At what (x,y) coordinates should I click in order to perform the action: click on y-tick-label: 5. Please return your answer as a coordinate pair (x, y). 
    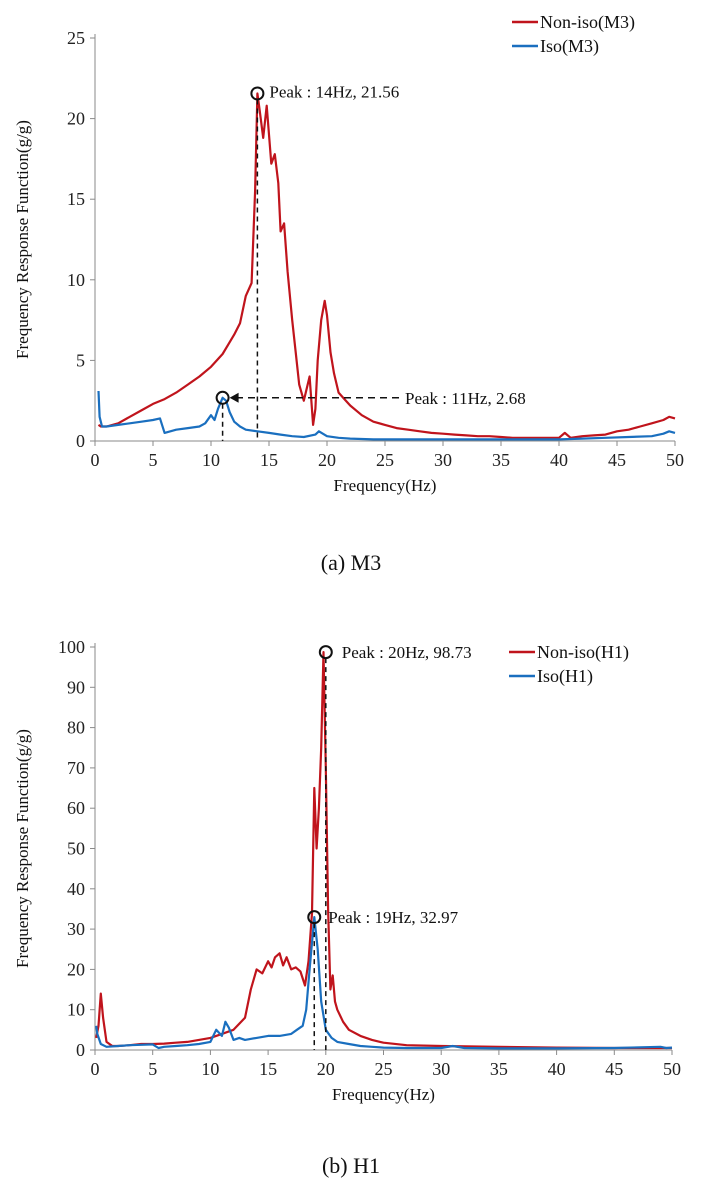
    Looking at the image, I should click on (80, 360).